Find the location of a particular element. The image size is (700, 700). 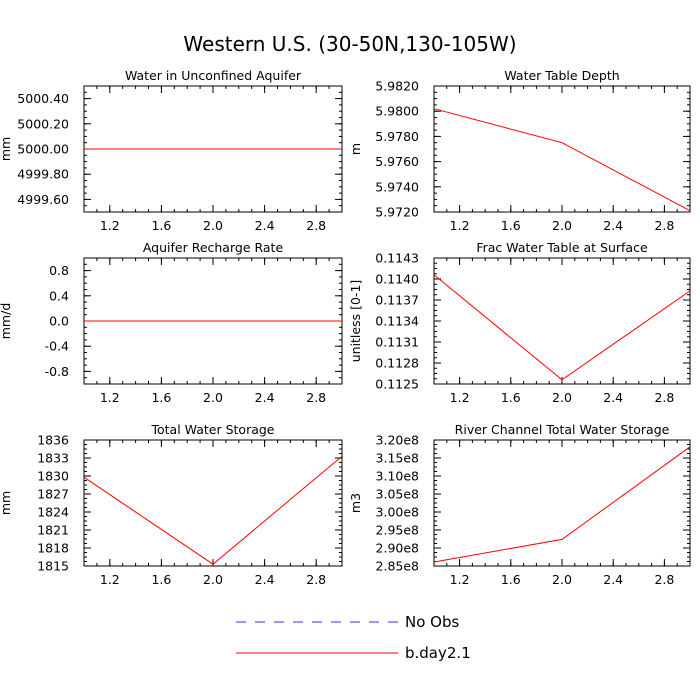

y-tick-label: 0.1125 is located at coordinates (397, 384).